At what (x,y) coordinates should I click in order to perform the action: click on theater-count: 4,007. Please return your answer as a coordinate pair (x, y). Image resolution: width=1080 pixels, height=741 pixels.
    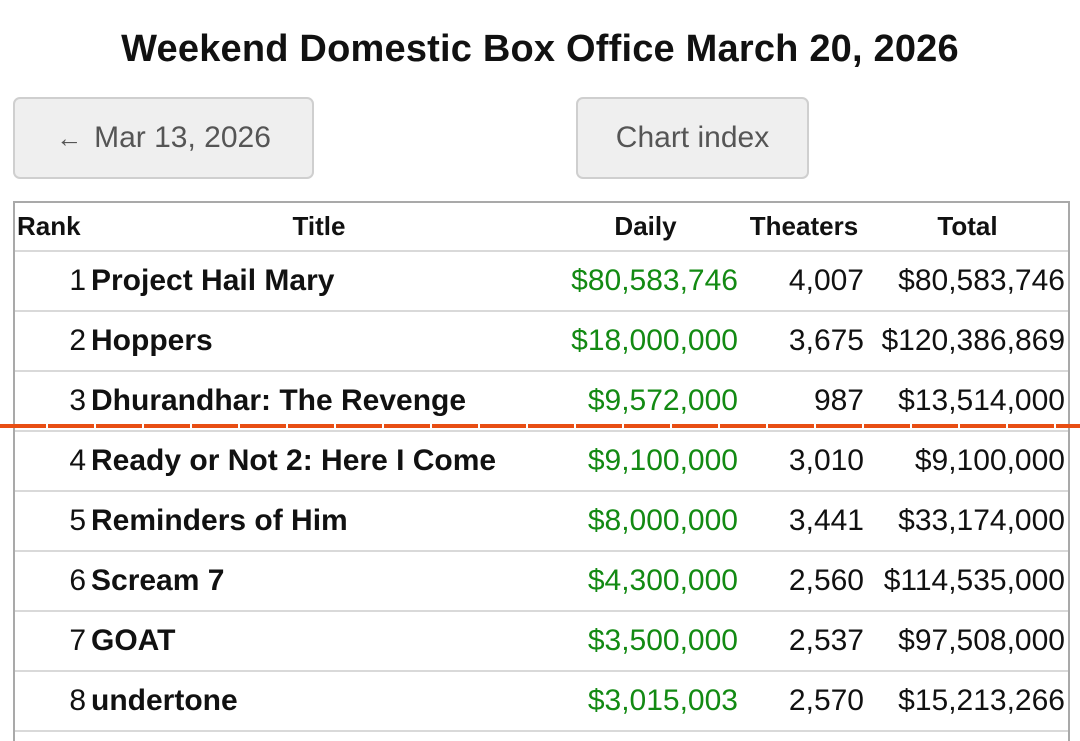
    Looking at the image, I should click on (804, 281).